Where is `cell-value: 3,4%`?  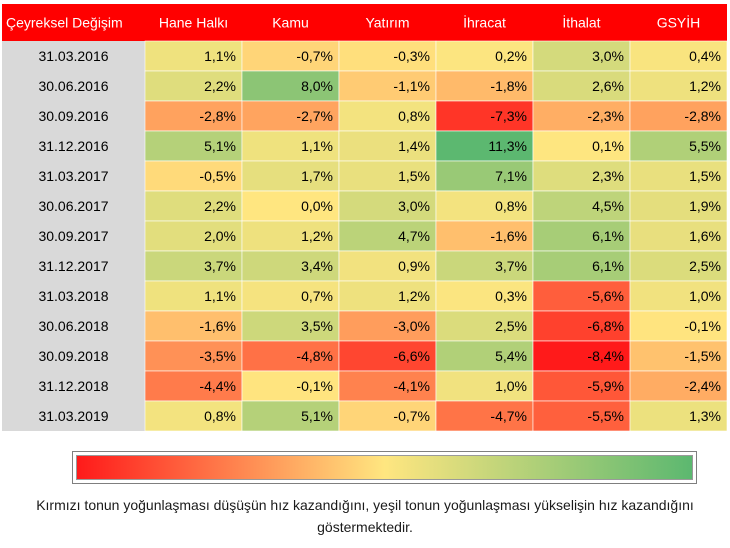 cell-value: 3,4% is located at coordinates (317, 266).